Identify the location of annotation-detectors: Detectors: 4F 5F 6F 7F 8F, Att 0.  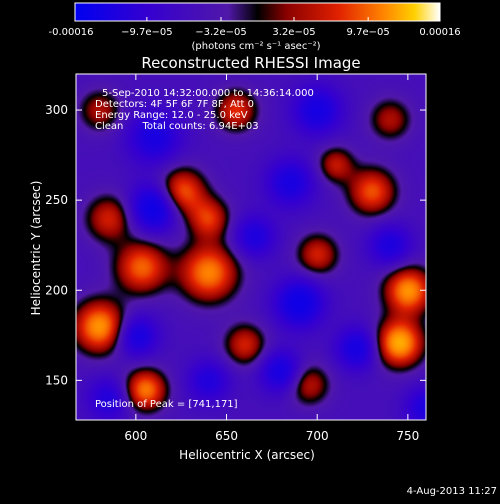
(174, 104).